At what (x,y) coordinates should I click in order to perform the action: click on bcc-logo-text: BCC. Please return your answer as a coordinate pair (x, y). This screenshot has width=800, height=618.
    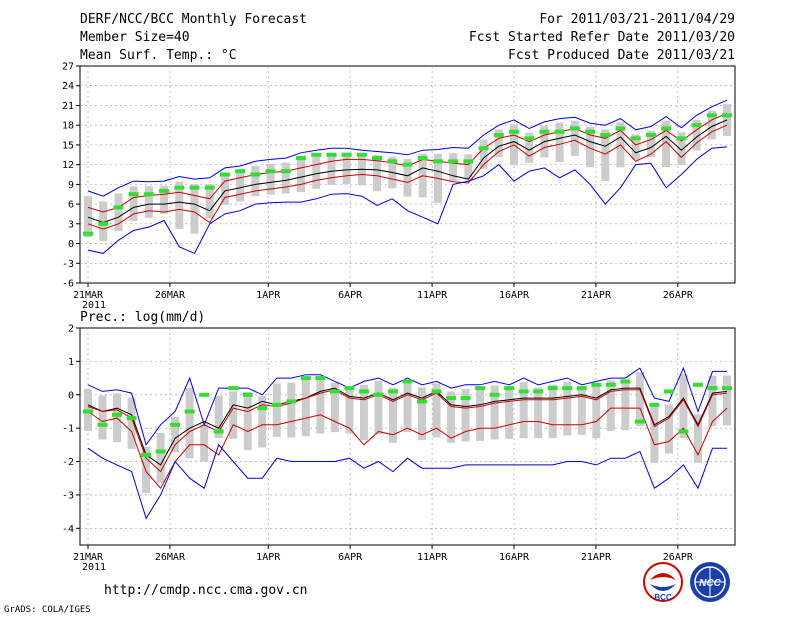
    Looking at the image, I should click on (663, 597).